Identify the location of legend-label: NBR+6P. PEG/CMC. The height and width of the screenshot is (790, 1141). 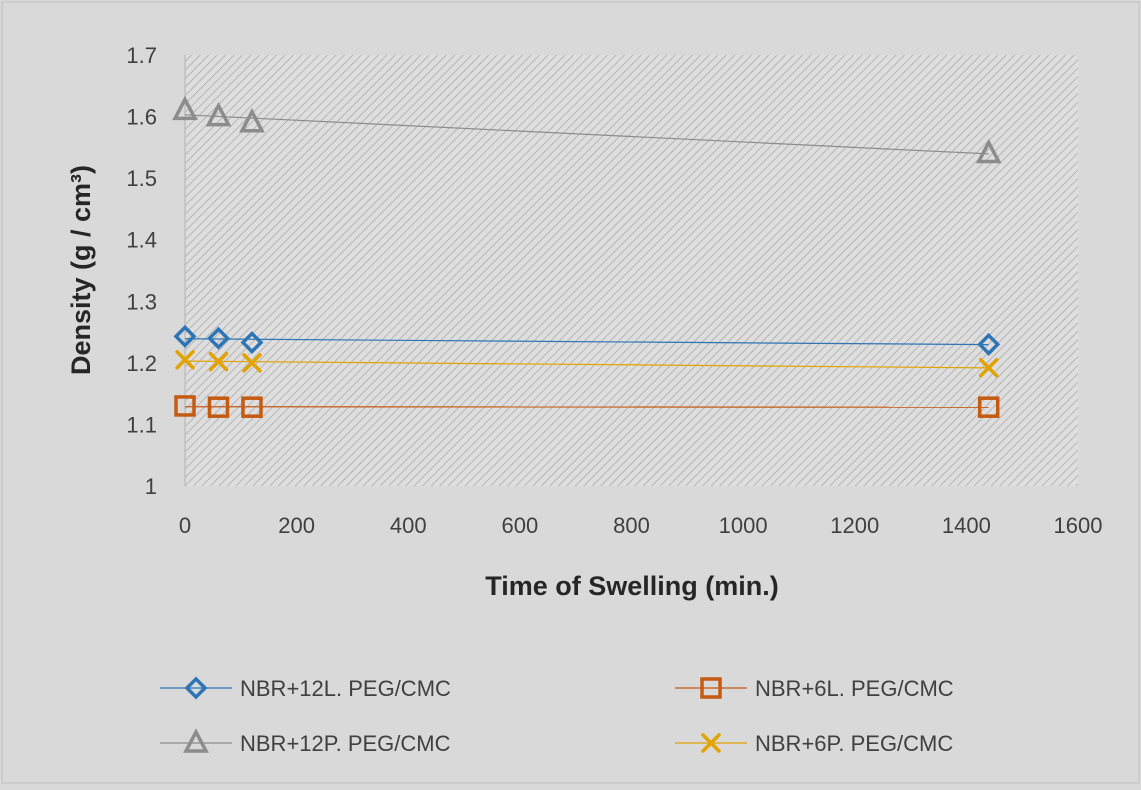
(854, 743).